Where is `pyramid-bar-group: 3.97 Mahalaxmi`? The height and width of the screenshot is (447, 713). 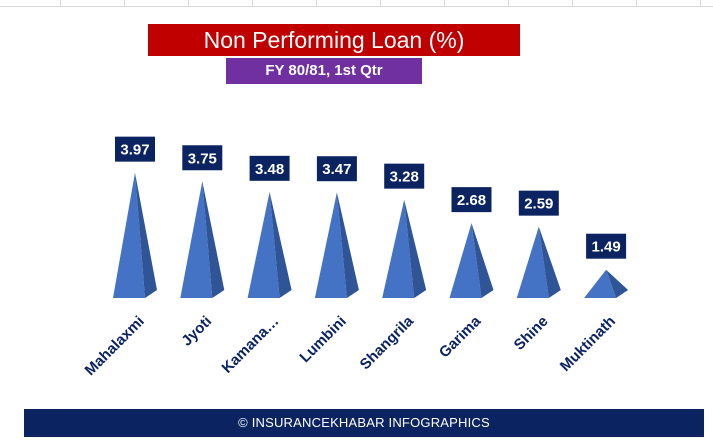
pyramid-bar-group: 3.97 Mahalaxmi is located at coordinates (119, 257).